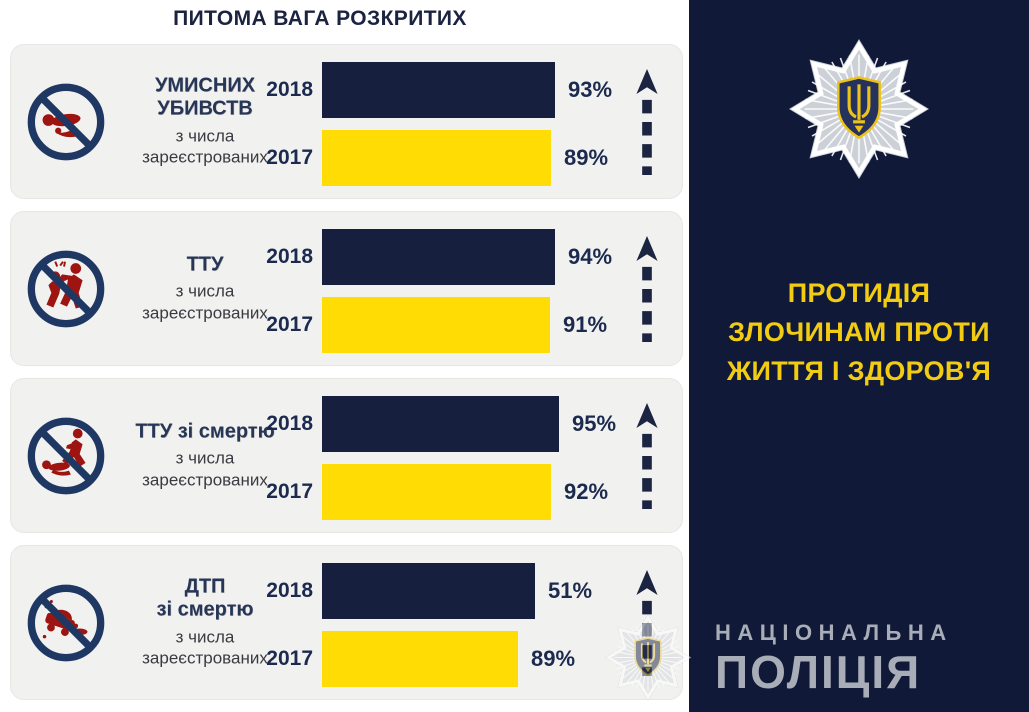  I want to click on bar-row: 2018 51%, so click(423, 591).